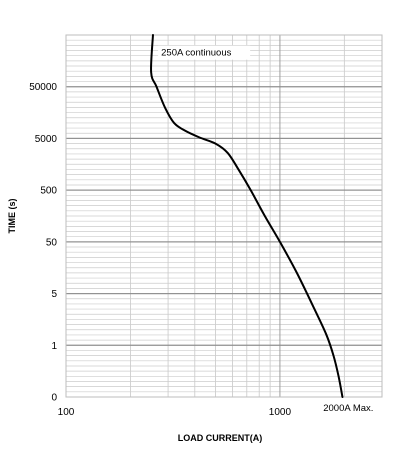 The width and height of the screenshot is (399, 454). Describe the element at coordinates (54, 346) in the screenshot. I see `y-tick-label: 1` at that location.